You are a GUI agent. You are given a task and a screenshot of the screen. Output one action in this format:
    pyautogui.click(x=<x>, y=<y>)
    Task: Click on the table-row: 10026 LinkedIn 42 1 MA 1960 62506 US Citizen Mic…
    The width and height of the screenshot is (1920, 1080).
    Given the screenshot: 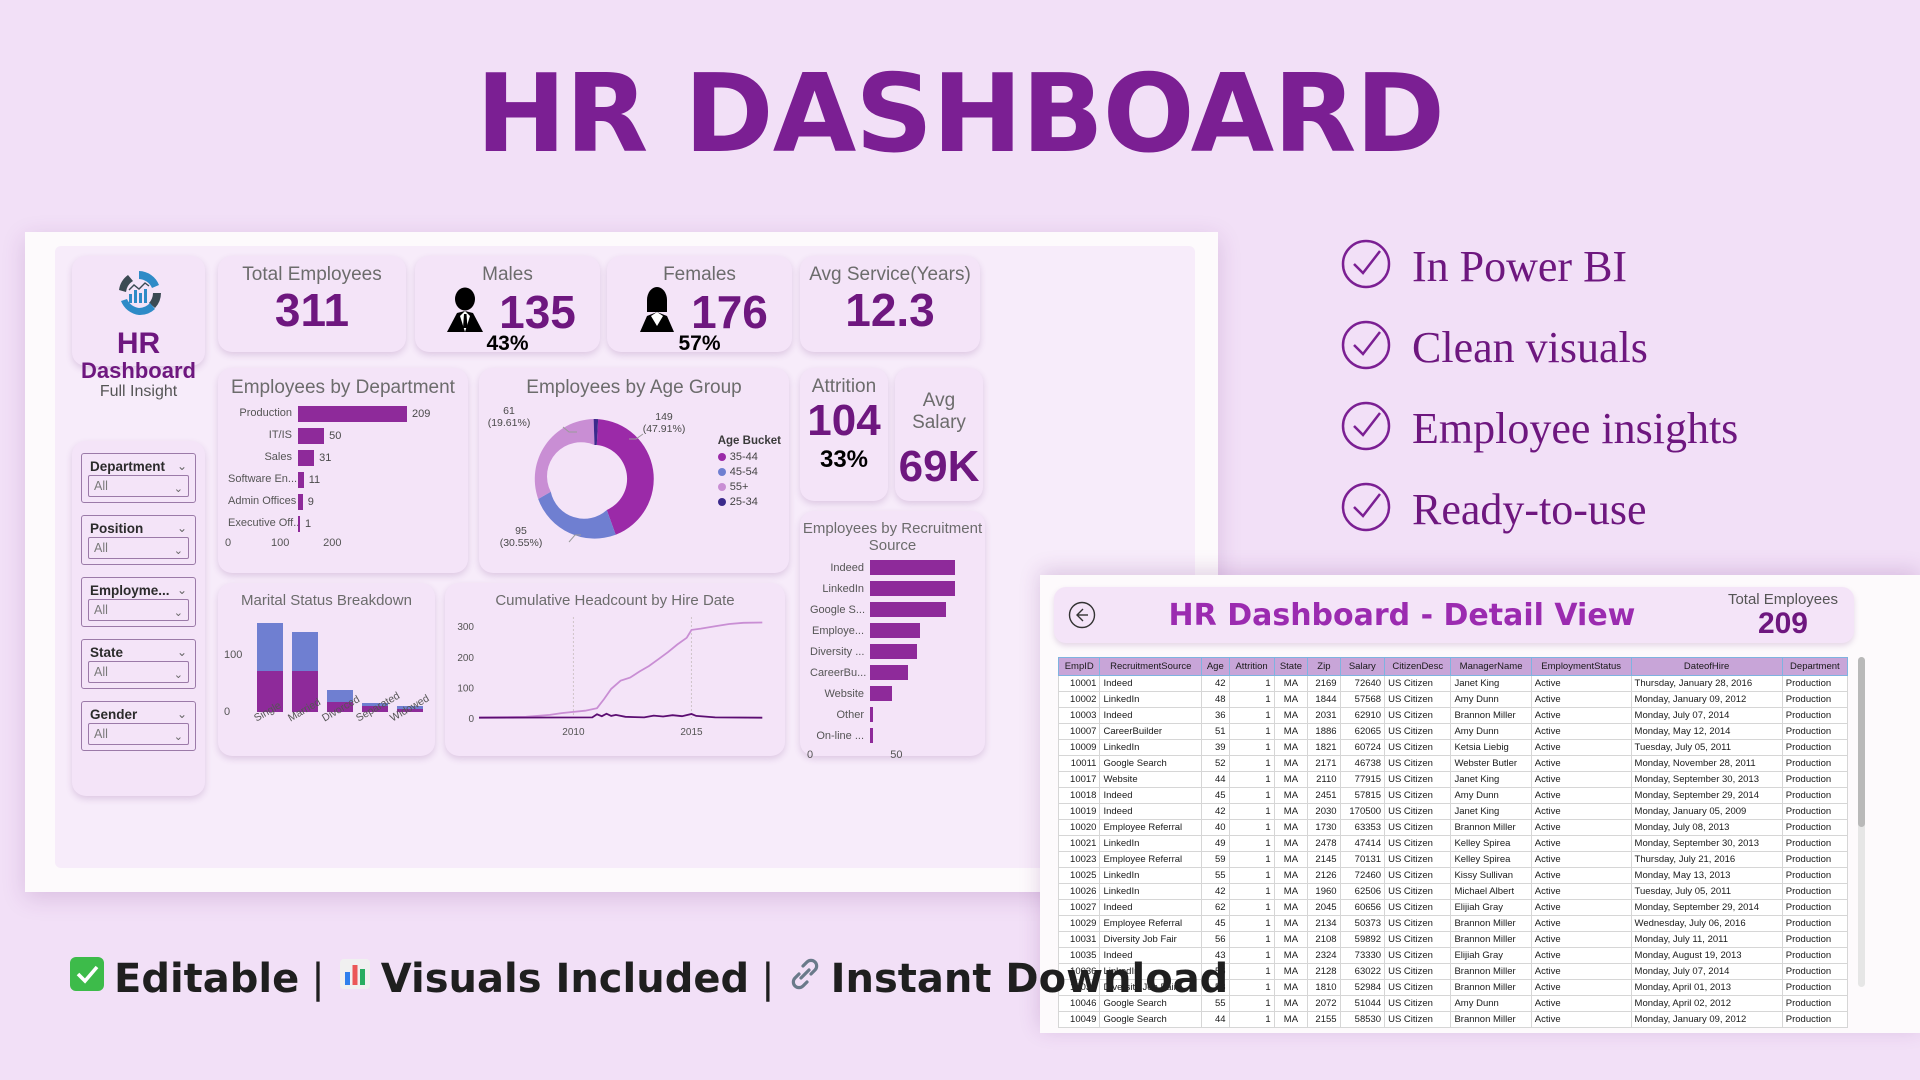 What is the action you would take?
    pyautogui.click(x=1453, y=891)
    